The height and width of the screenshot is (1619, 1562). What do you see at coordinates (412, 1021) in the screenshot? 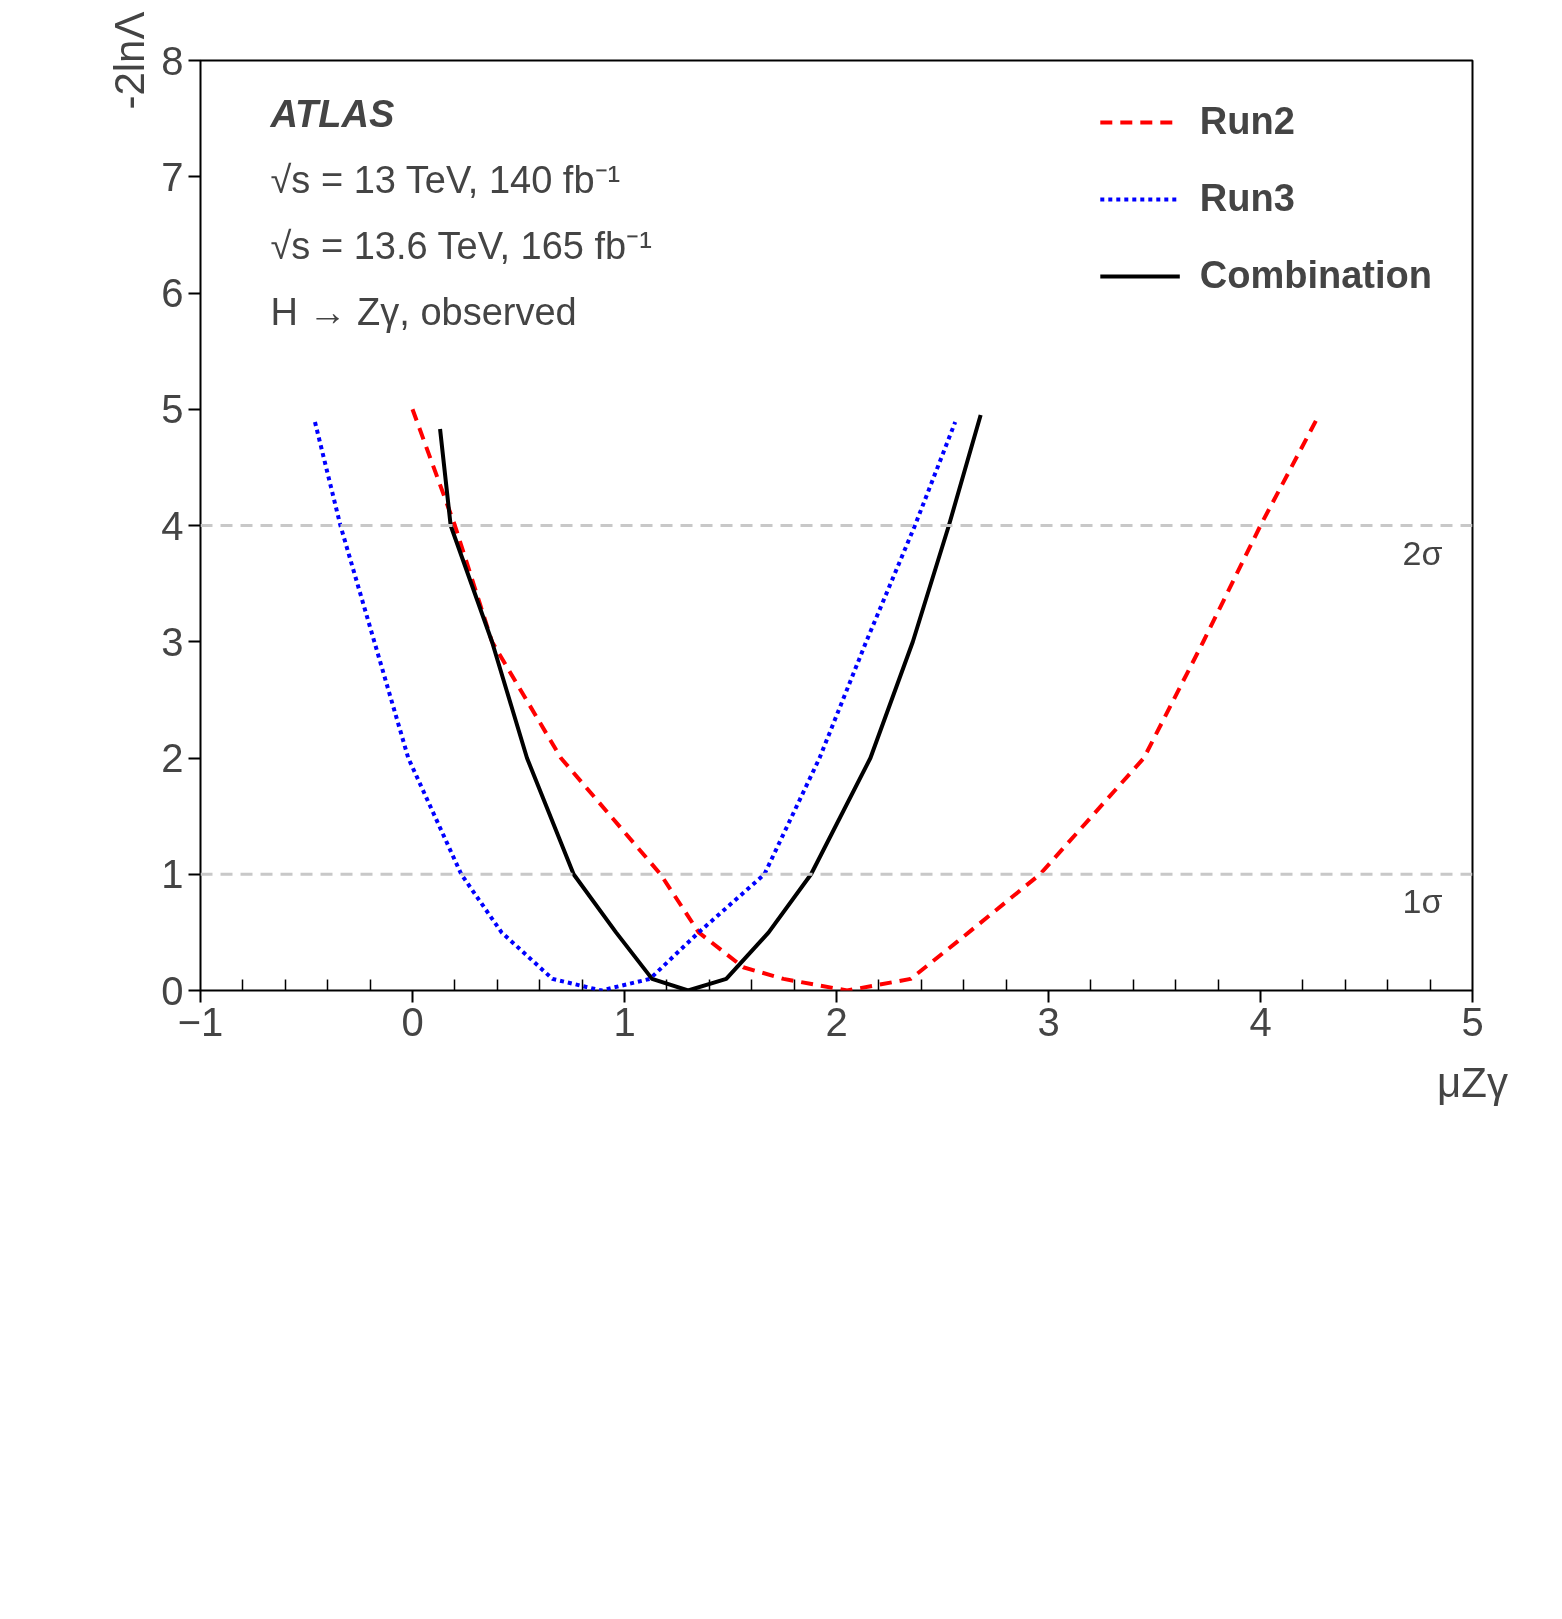
I see `x-tick-label: 0` at bounding box center [412, 1021].